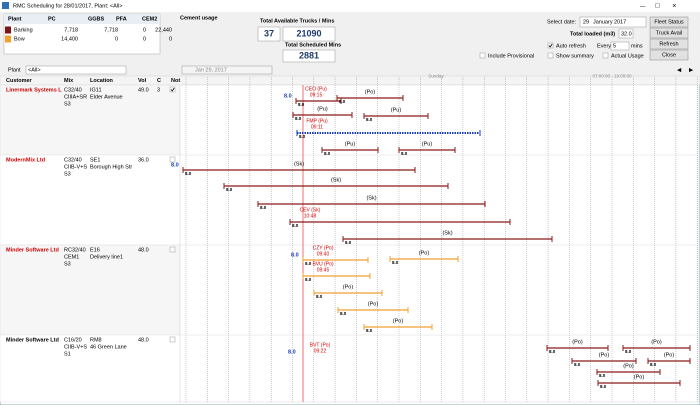  Describe the element at coordinates (657, 5) in the screenshot. I see `maximize: ☐` at that location.